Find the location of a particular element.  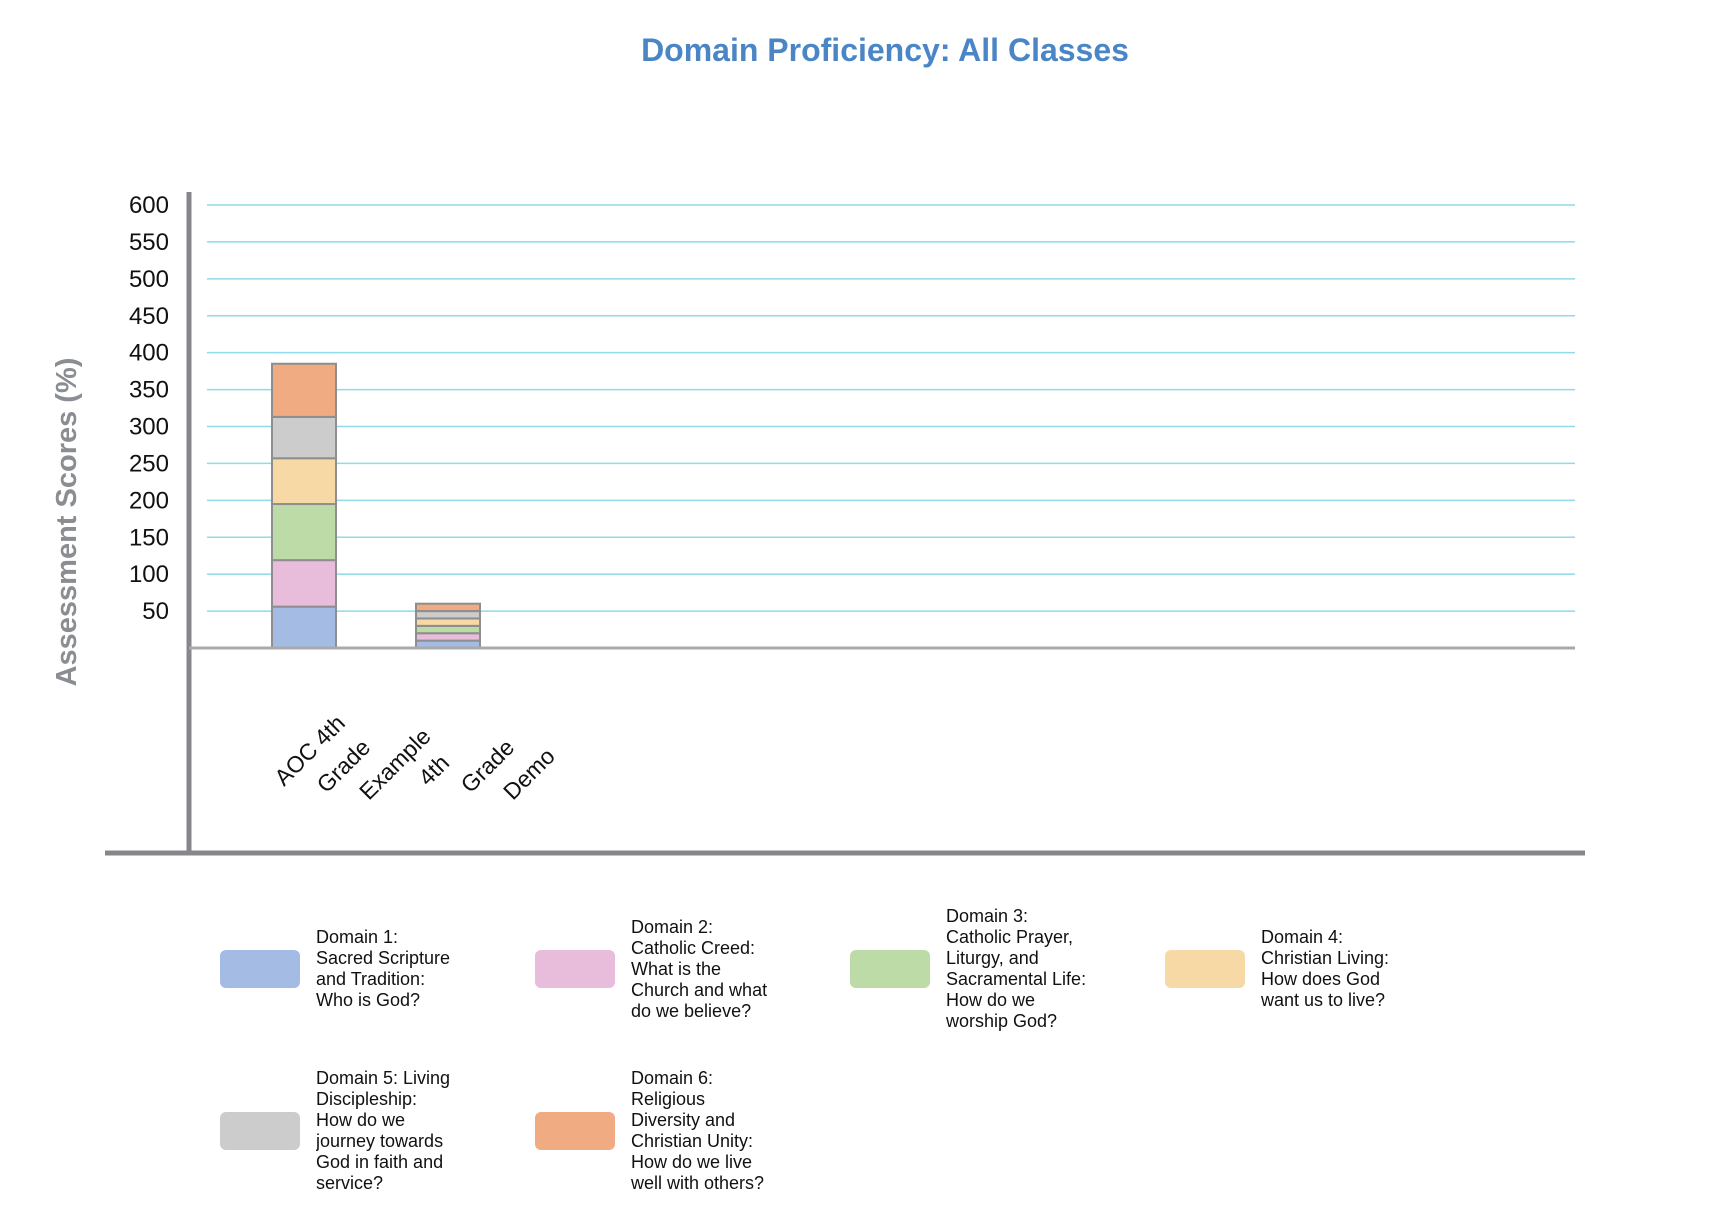

y-tick-label: 600 is located at coordinates (149, 205).